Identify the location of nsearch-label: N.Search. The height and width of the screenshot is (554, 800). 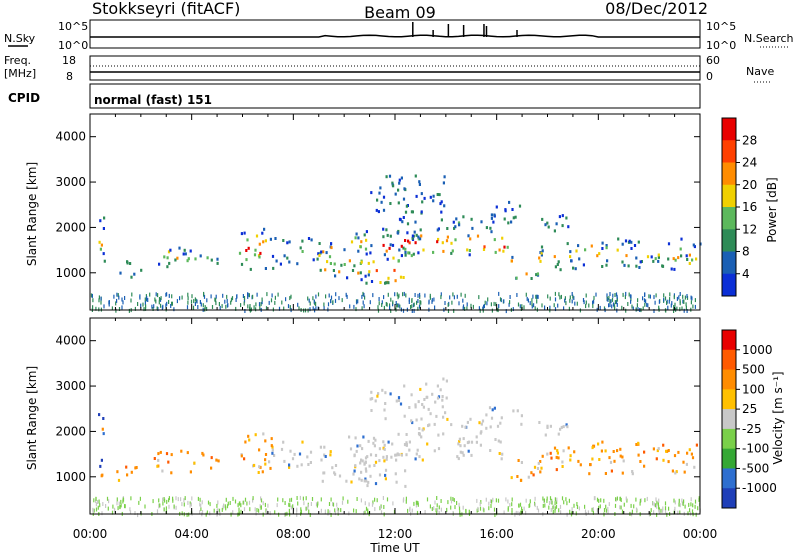
(769, 38).